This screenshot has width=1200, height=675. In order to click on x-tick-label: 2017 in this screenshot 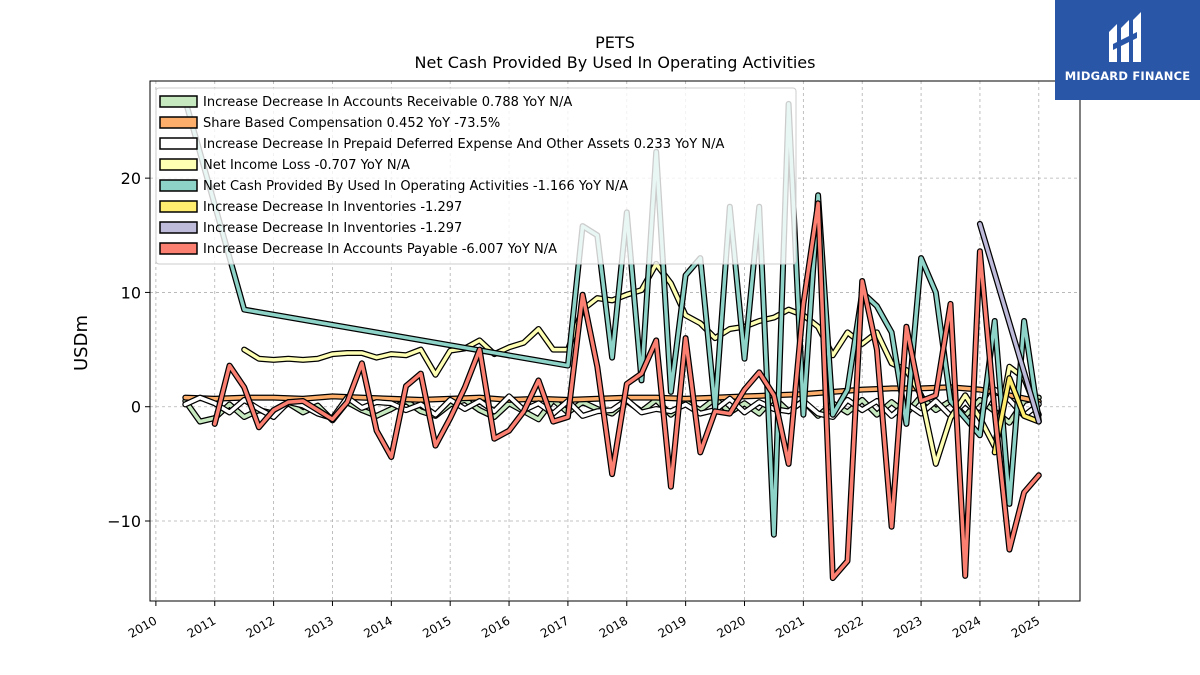, I will do `click(554, 626)`.